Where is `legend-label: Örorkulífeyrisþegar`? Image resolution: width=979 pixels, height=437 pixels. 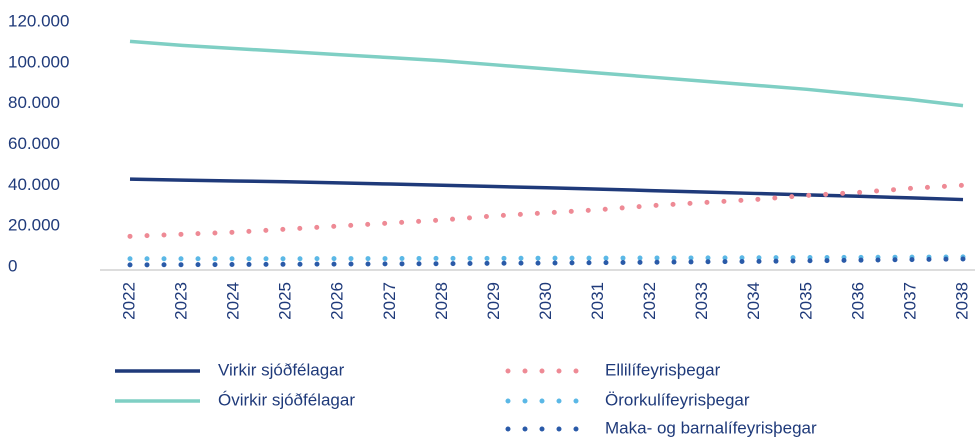
legend-label: Örorkulífeyrisþegar is located at coordinates (677, 399).